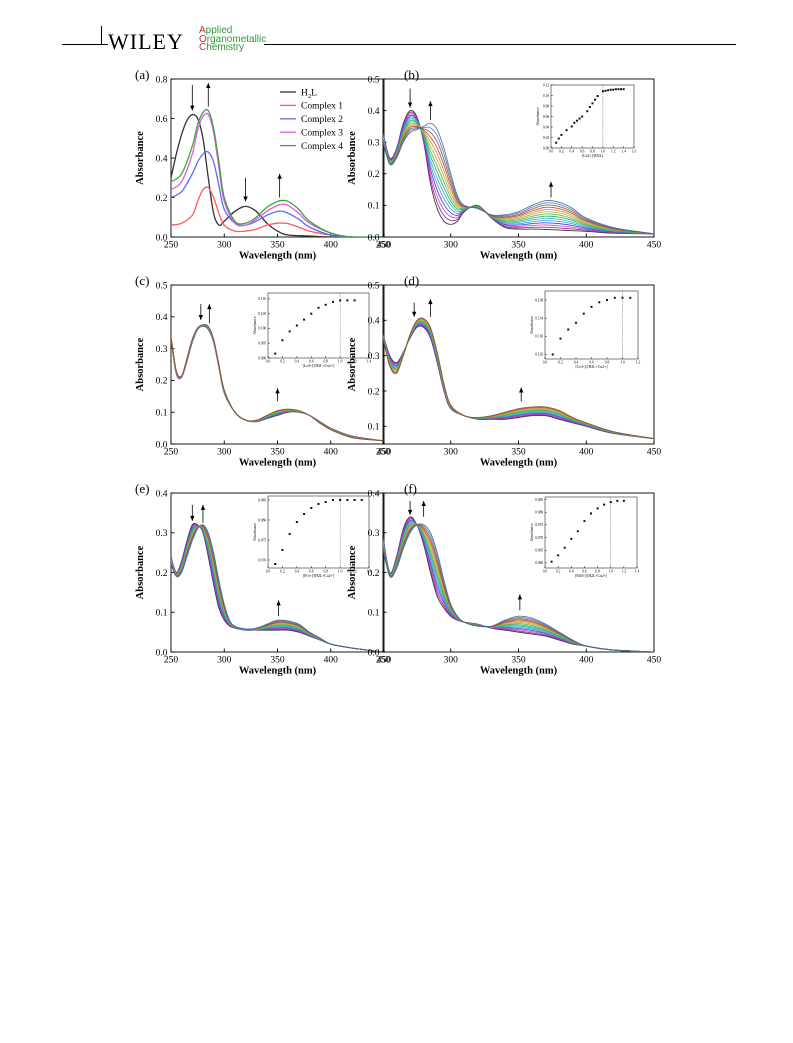 The width and height of the screenshot is (793, 1043). What do you see at coordinates (539, 538) in the screenshot?
I see `y-tick-label: 0.070` at bounding box center [539, 538].